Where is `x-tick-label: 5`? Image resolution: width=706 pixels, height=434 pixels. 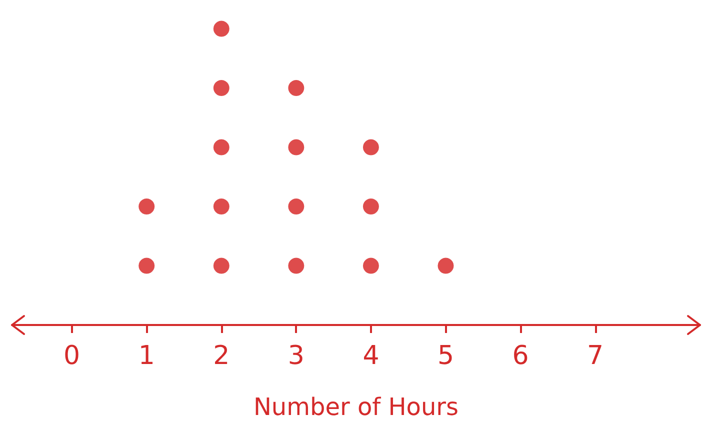 x-tick-label: 5 is located at coordinates (445, 356).